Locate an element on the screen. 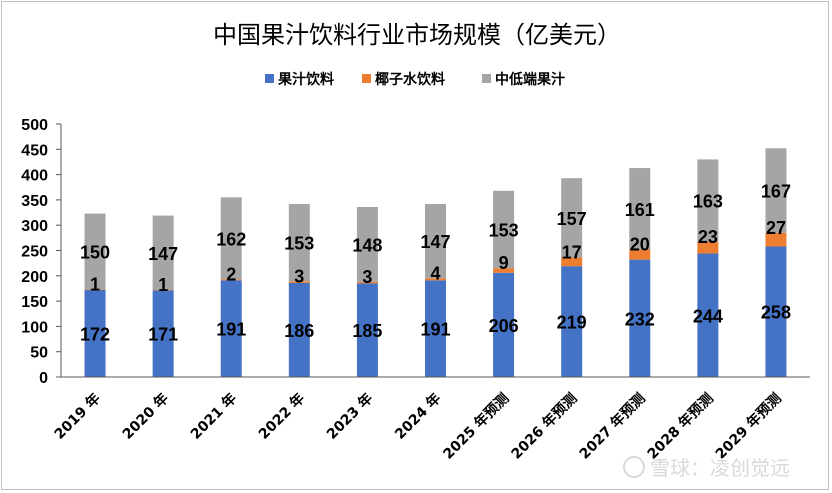  data-label-2-5: 147 is located at coordinates (435, 242).